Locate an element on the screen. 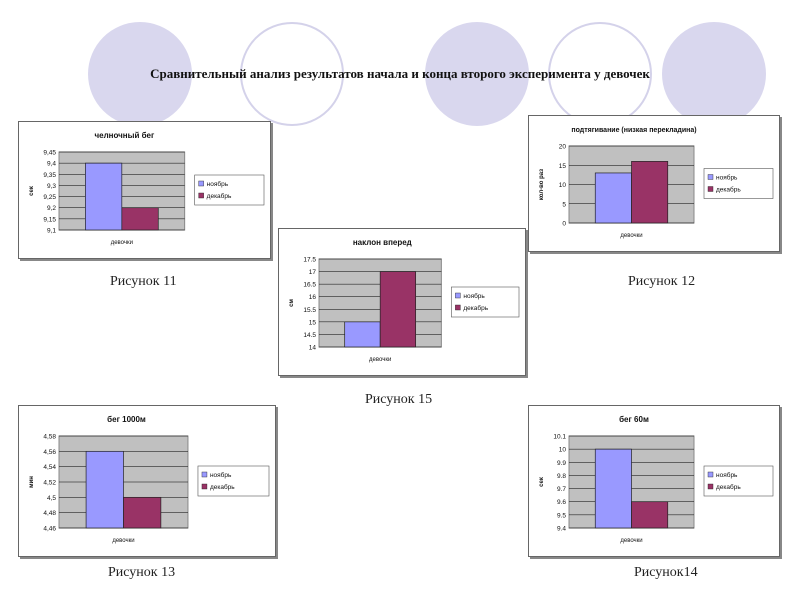 The height and width of the screenshot is (600, 800). y-axis-label: кол-во раз is located at coordinates (542, 184).